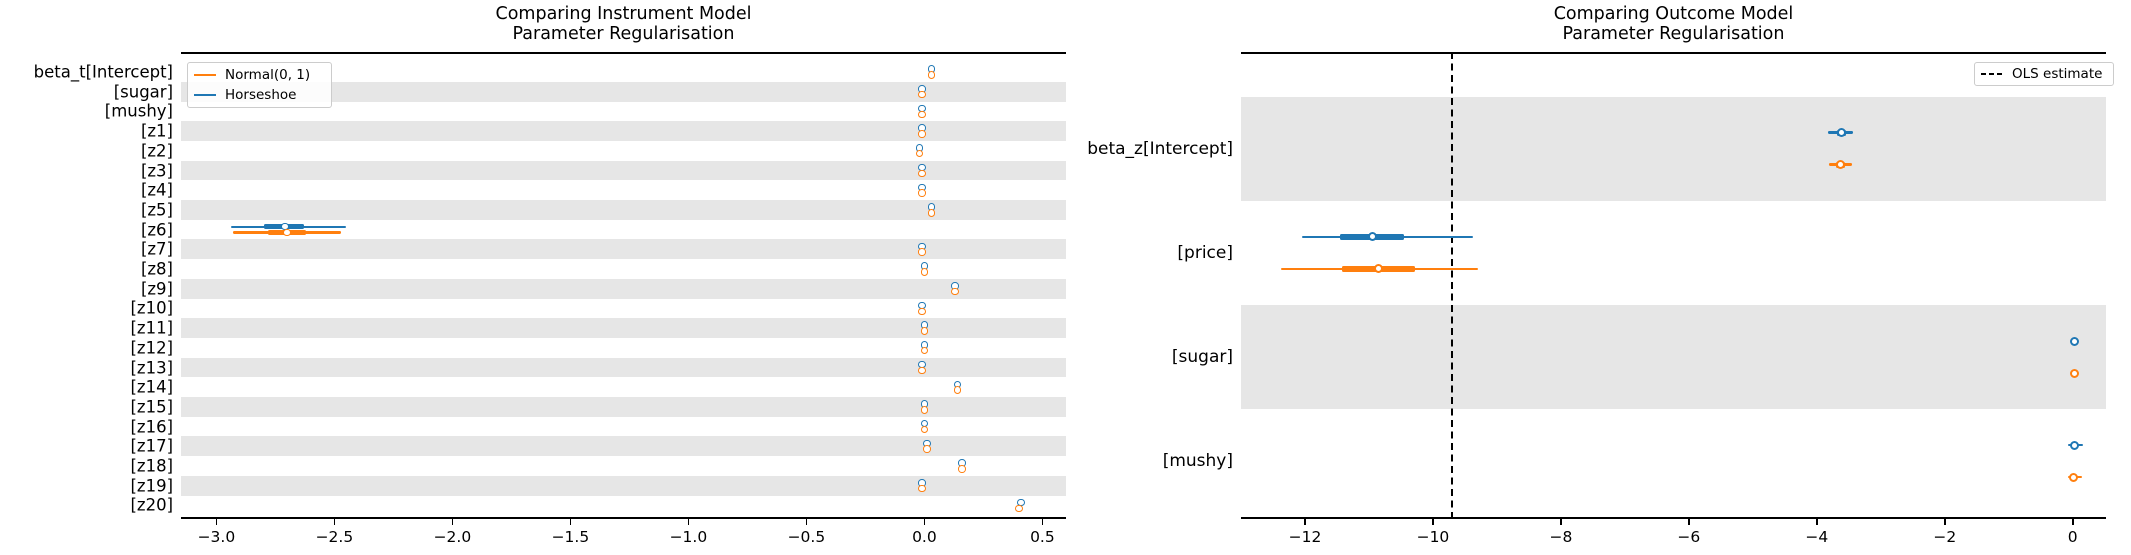 The width and height of the screenshot is (2131, 555). Describe the element at coordinates (1205, 252) in the screenshot. I see `y-axis-label: [price]` at that location.